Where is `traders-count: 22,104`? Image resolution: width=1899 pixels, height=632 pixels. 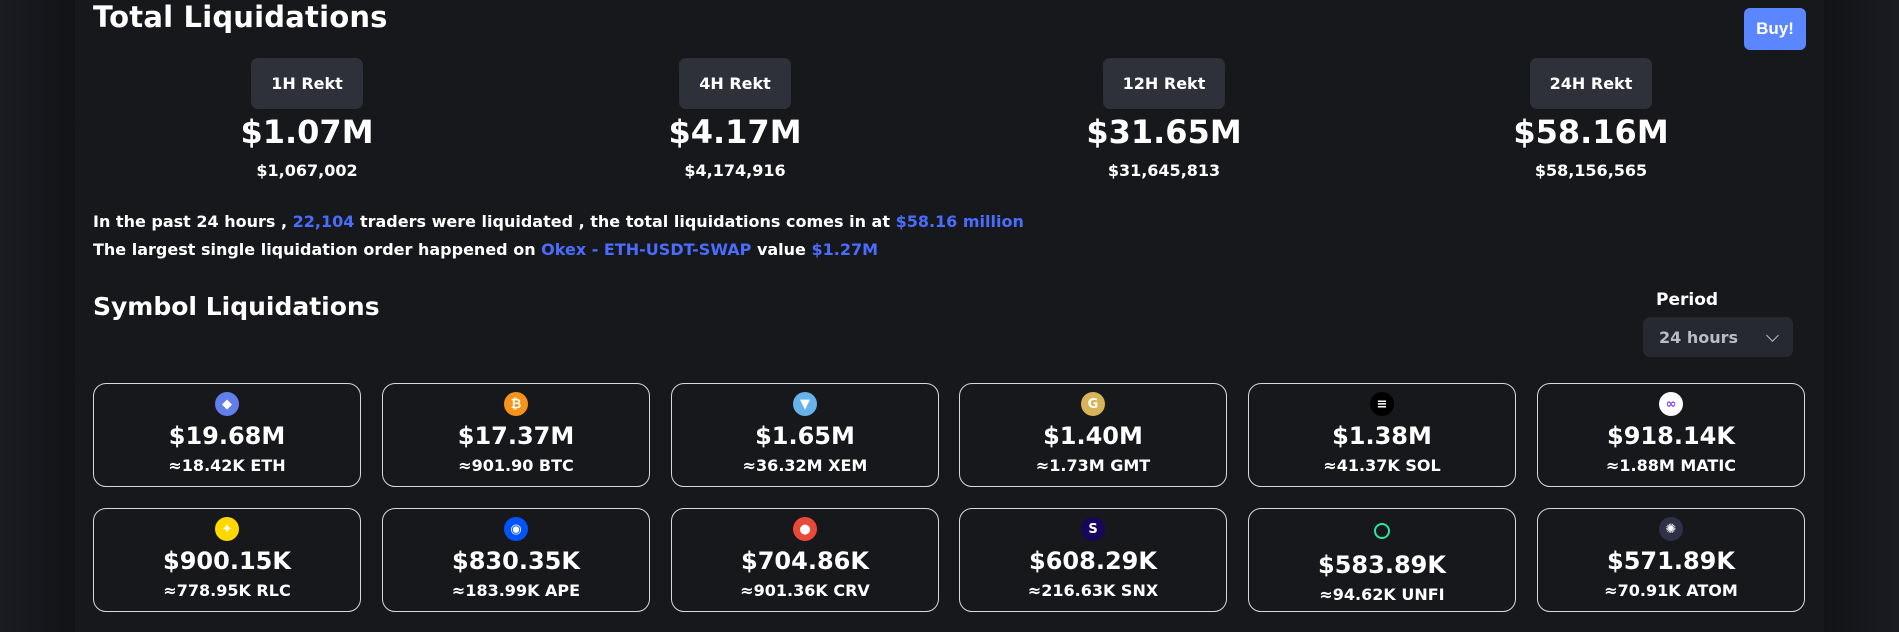 traders-count: 22,104 is located at coordinates (323, 221).